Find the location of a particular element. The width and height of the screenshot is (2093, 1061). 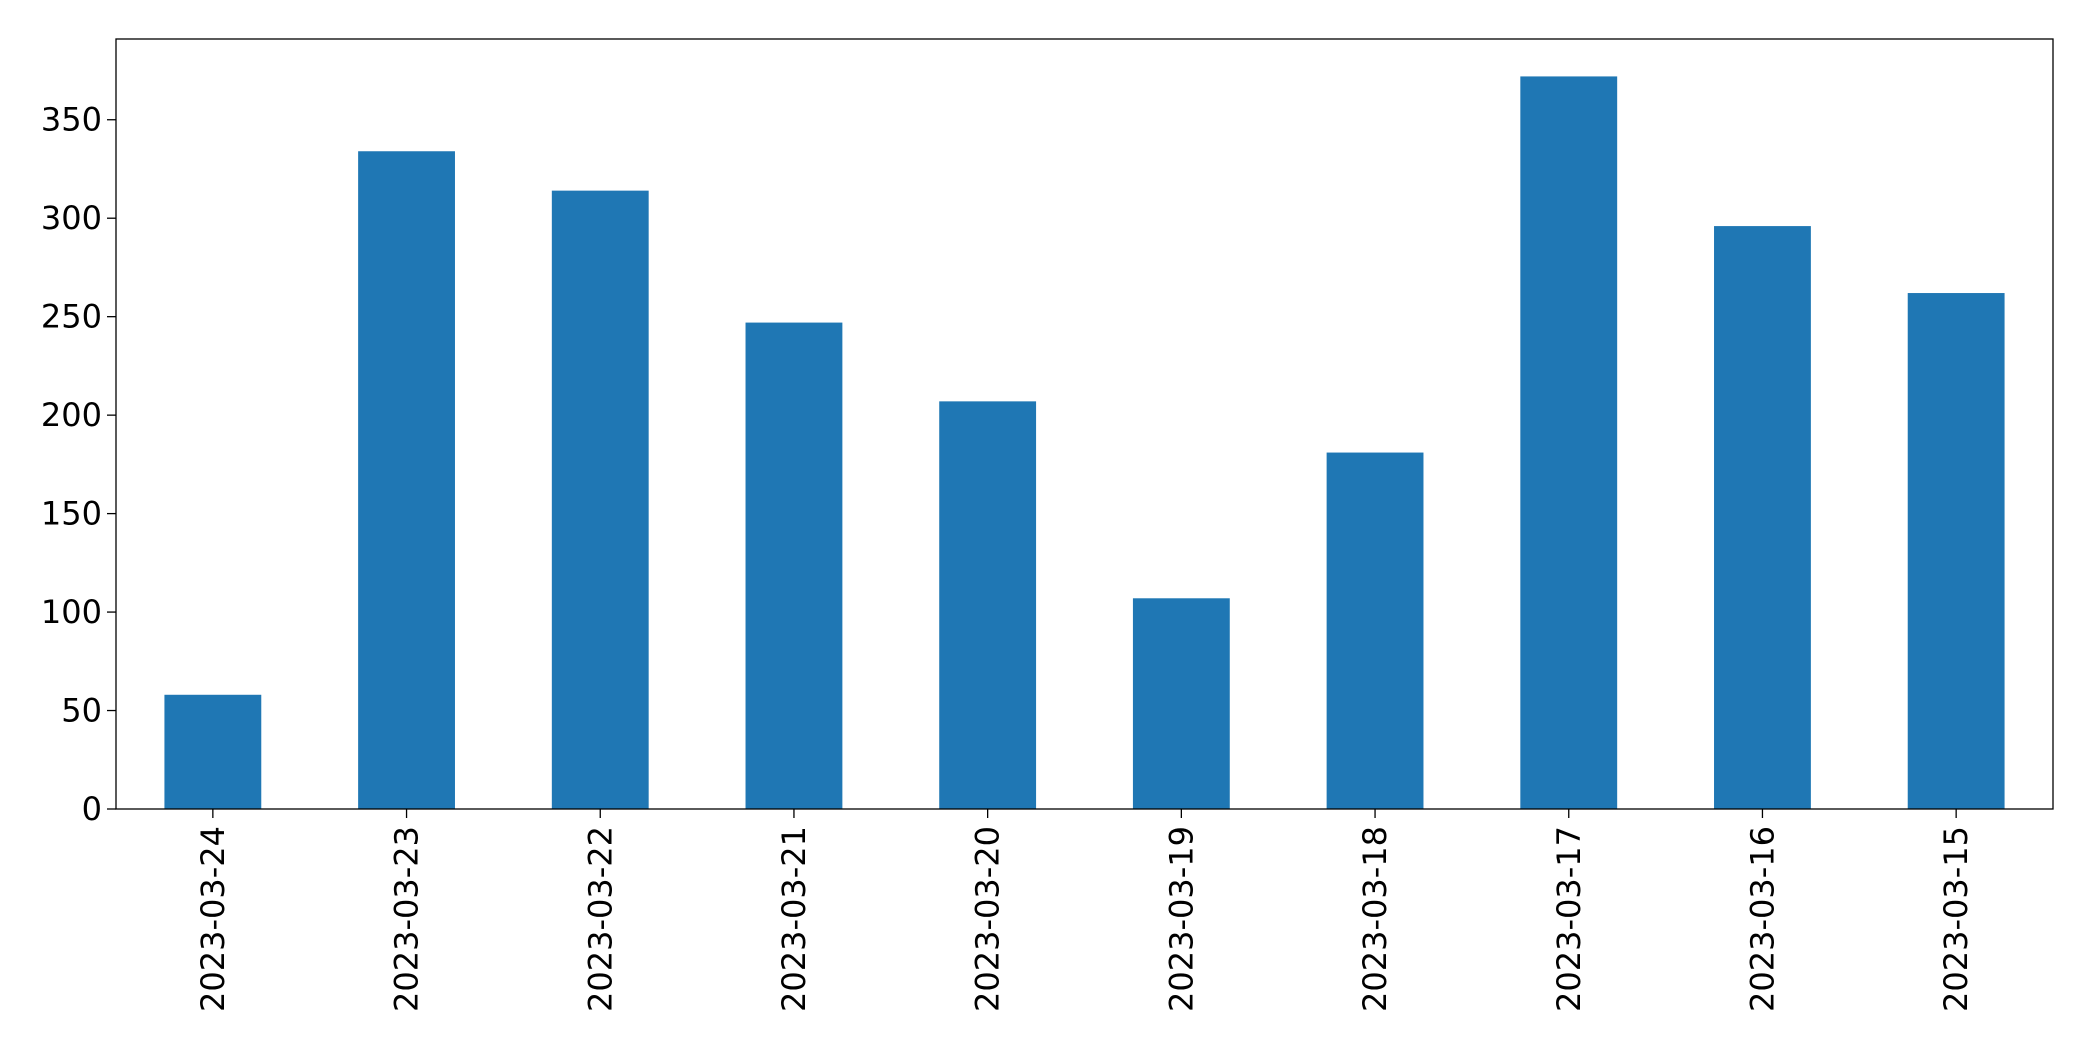

y-tick-label: 50 is located at coordinates (81, 711).